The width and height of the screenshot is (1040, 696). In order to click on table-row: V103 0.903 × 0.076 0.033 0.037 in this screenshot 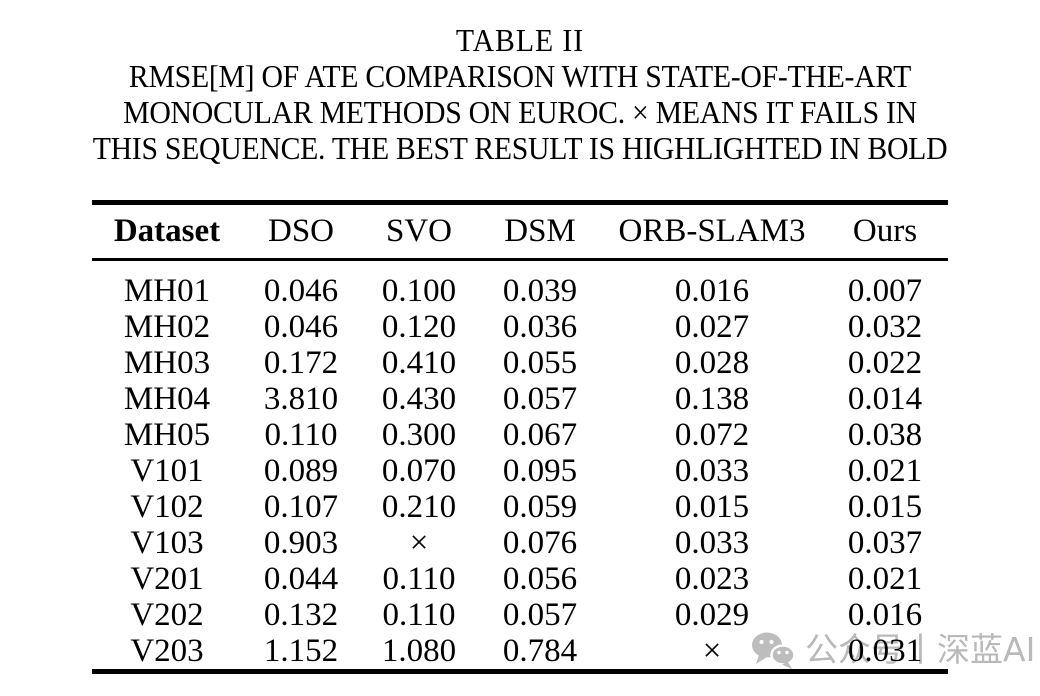, I will do `click(520, 543)`.